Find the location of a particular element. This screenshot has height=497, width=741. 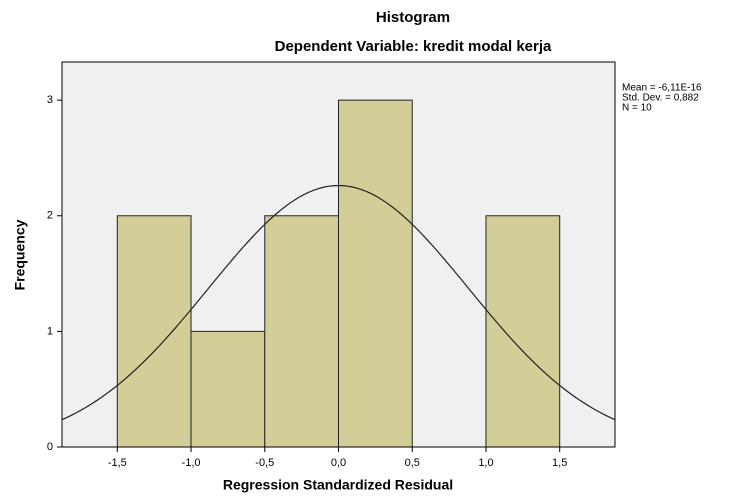

y-tick-label: 2 is located at coordinates (50, 216).